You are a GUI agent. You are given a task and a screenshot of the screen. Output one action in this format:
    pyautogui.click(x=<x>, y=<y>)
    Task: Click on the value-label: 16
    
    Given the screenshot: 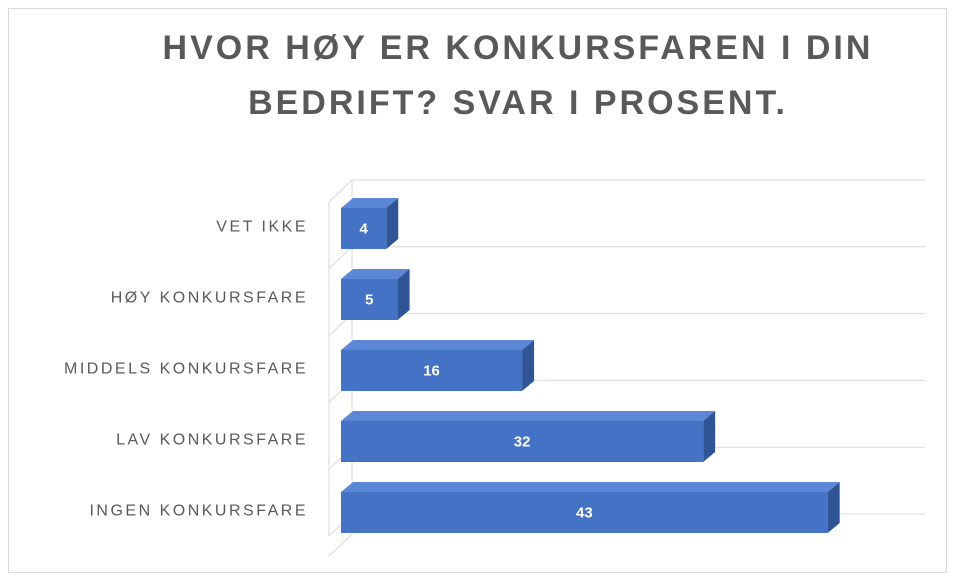 What is the action you would take?
    pyautogui.click(x=431, y=370)
    